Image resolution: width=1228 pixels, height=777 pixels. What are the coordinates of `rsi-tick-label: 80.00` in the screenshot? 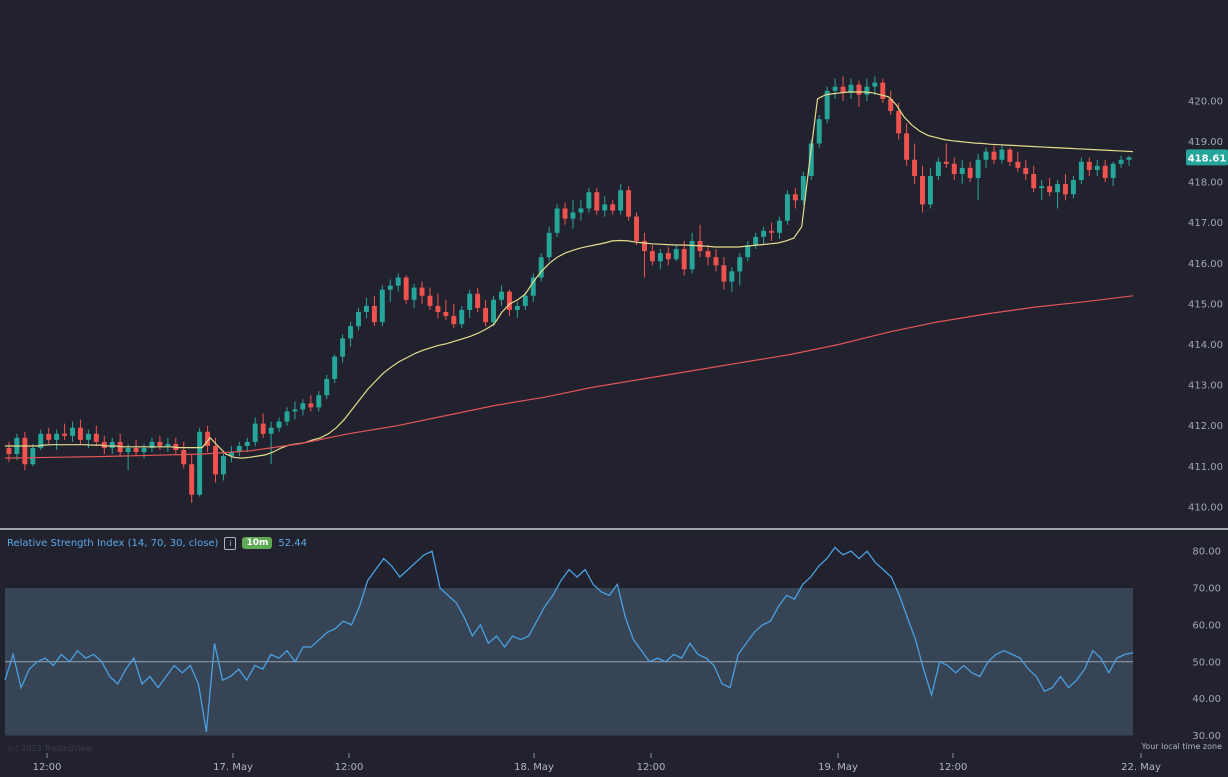 It's located at (1206, 552).